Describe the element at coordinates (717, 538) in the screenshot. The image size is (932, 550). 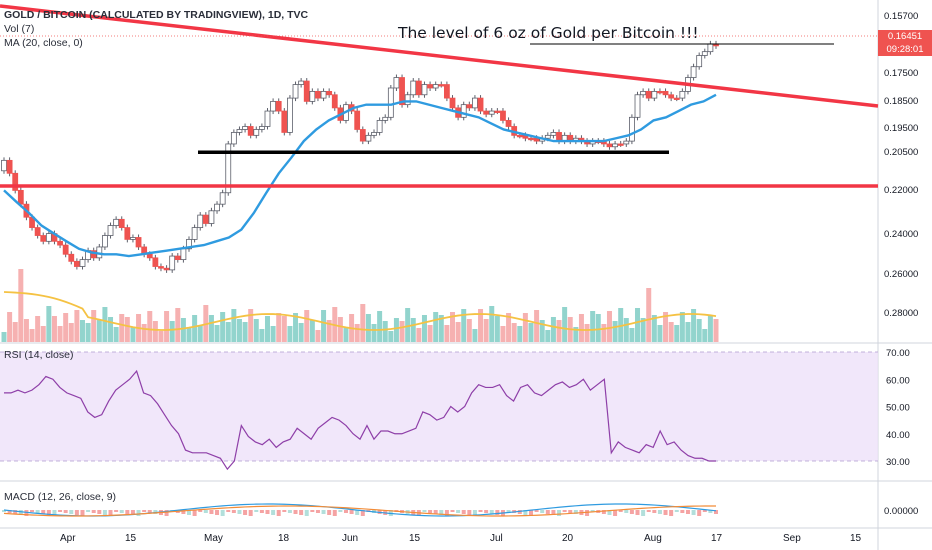
I see `x-tick-label: 17` at that location.